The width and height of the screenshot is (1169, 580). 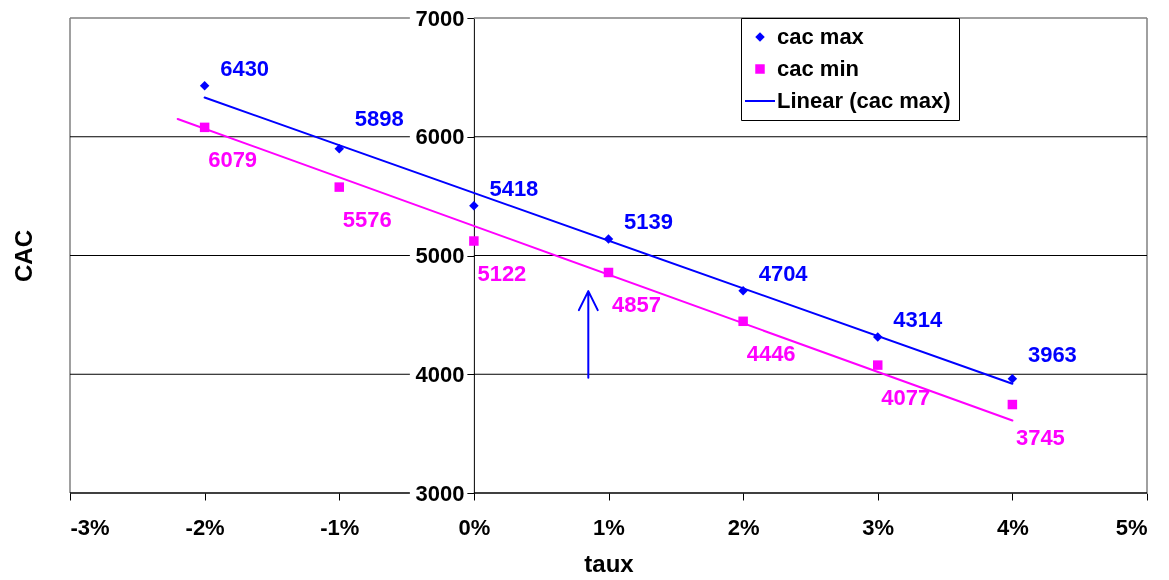 What do you see at coordinates (367, 220) in the screenshot?
I see `data-label: 5576` at bounding box center [367, 220].